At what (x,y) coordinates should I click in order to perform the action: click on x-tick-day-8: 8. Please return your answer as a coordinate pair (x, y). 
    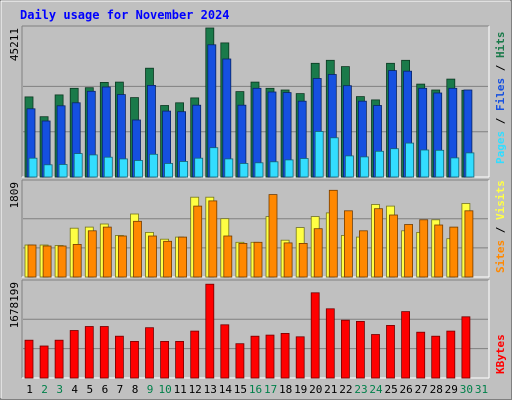
    Looking at the image, I should click on (135, 389).